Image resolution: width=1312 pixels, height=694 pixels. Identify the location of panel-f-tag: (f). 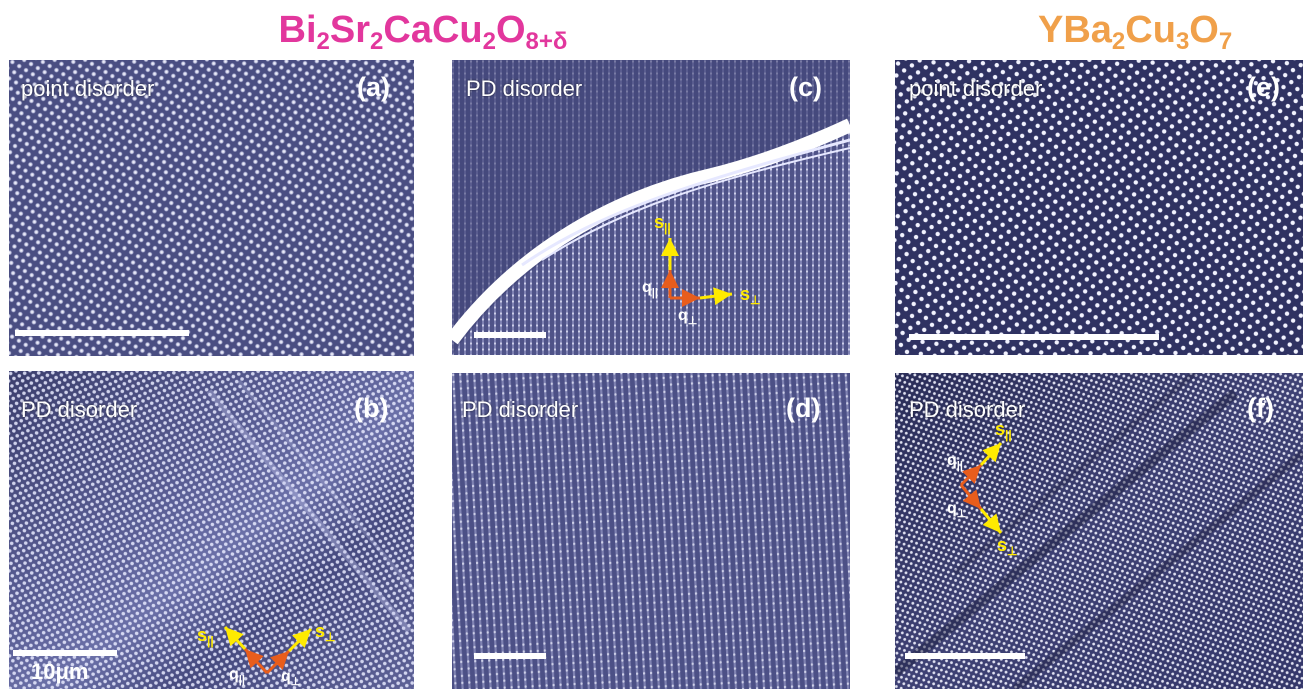
(1260, 408).